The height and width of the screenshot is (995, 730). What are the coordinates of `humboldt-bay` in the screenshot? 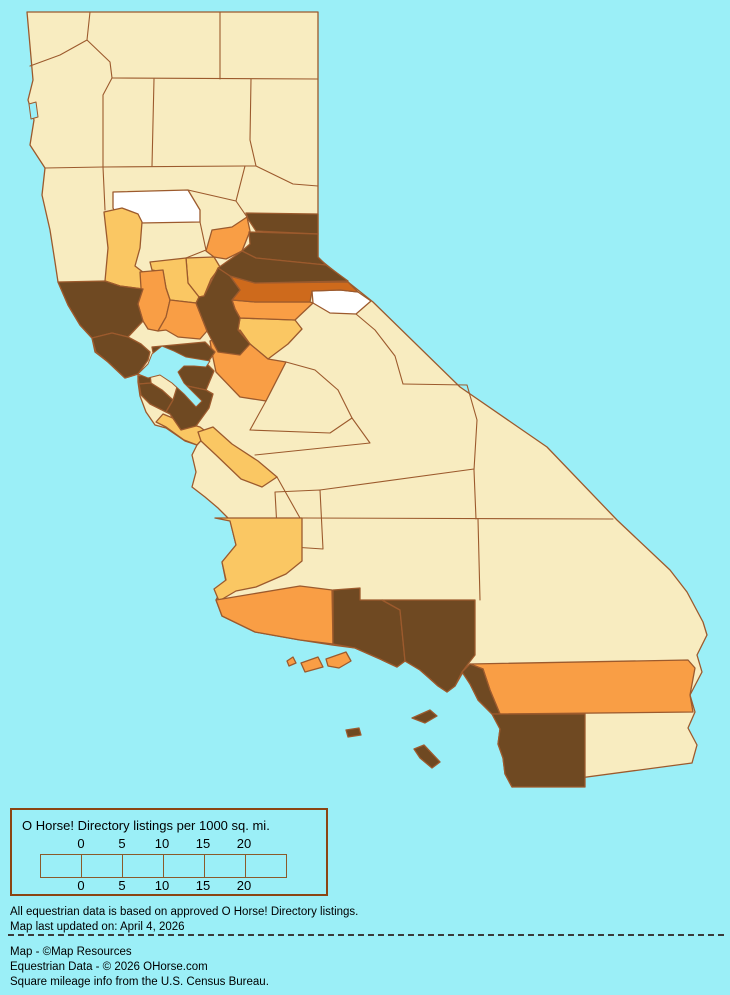 It's located at (33, 110).